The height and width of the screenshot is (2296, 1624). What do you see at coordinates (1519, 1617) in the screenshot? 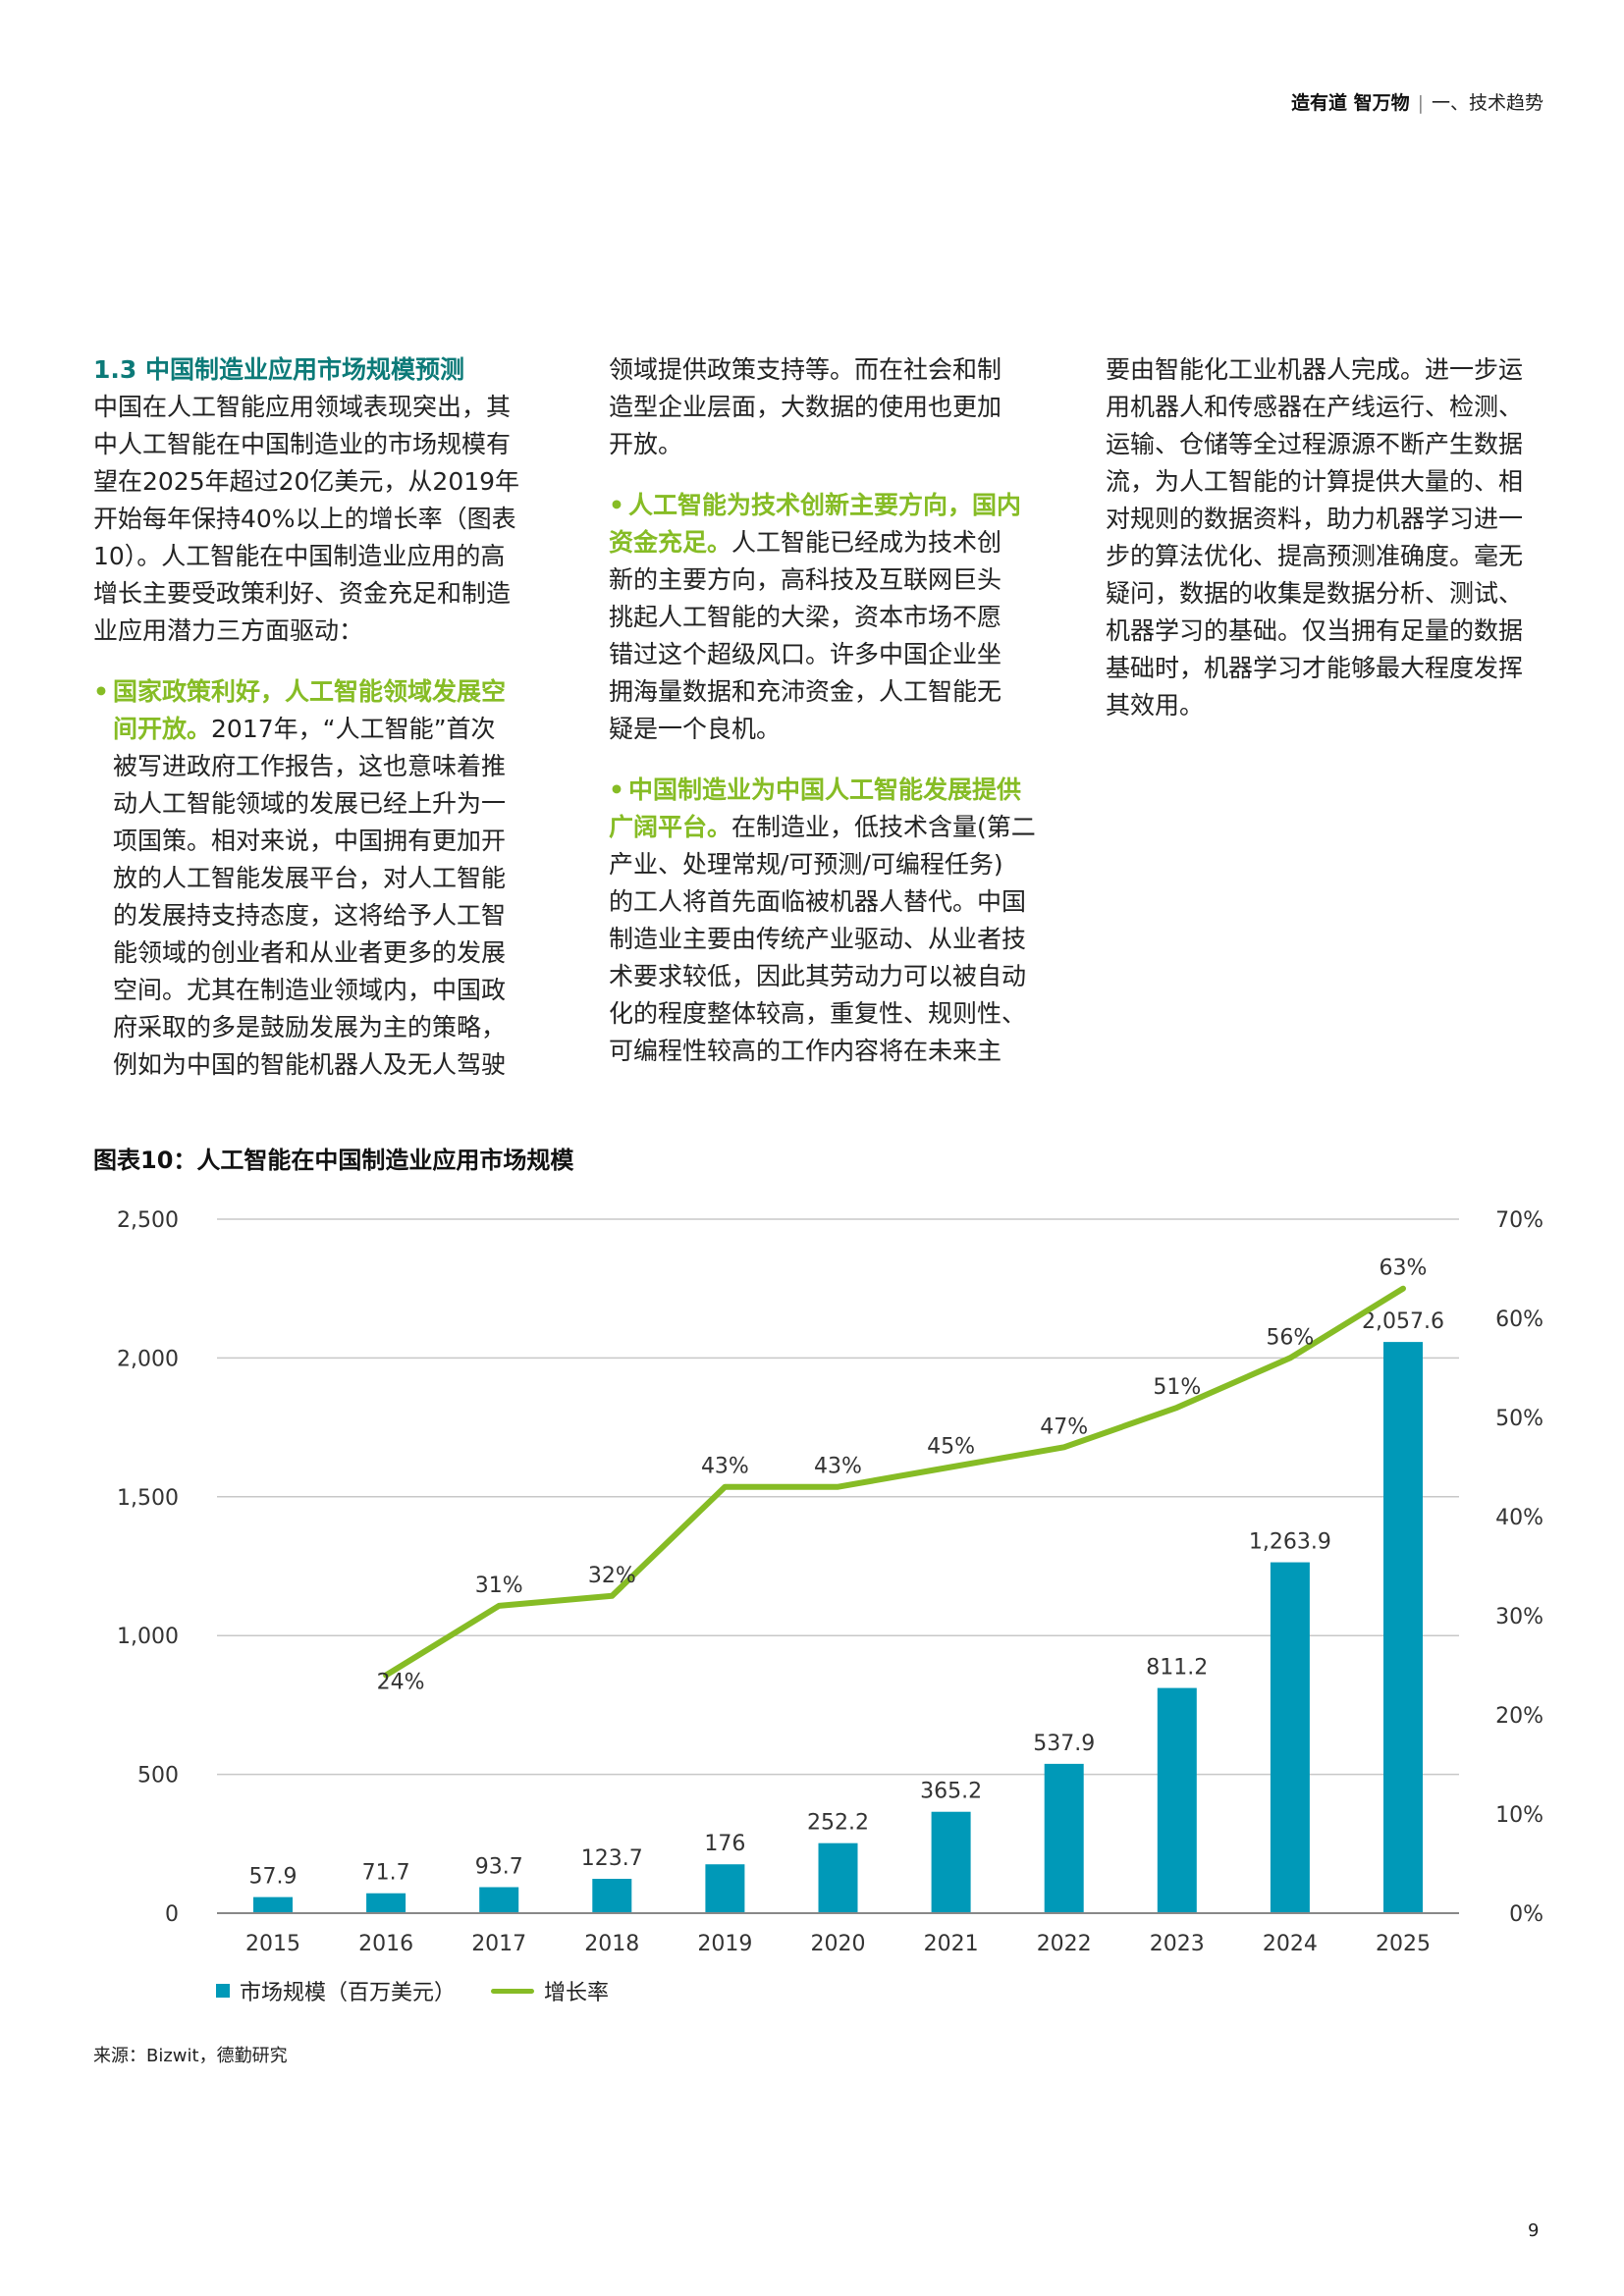
I see `right-axis-tick: 30%` at bounding box center [1519, 1617].